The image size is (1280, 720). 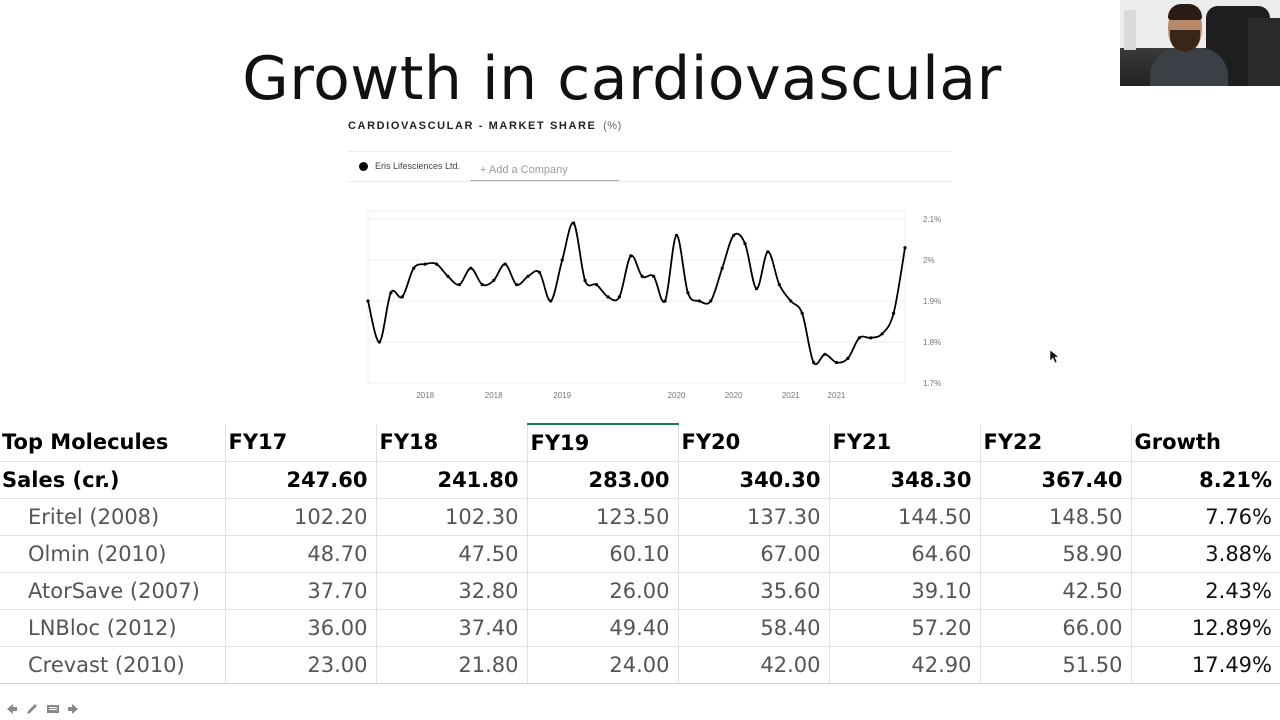 What do you see at coordinates (562, 395) in the screenshot?
I see `x-tick-label: 2019` at bounding box center [562, 395].